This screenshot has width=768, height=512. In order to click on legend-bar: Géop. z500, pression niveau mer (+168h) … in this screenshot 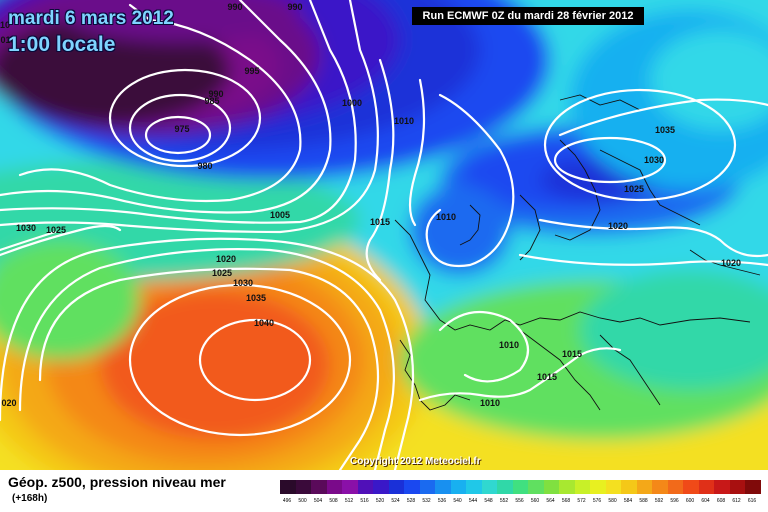, I will do `click(384, 491)`.